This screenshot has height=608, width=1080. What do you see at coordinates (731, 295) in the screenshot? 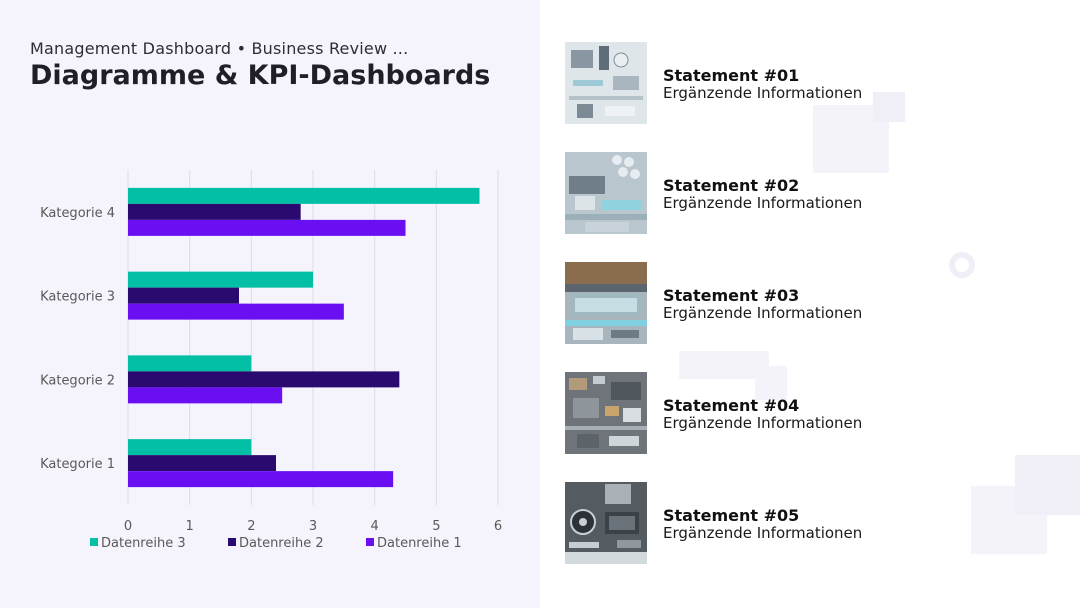
I see `statement-title: Statement #03` at bounding box center [731, 295].